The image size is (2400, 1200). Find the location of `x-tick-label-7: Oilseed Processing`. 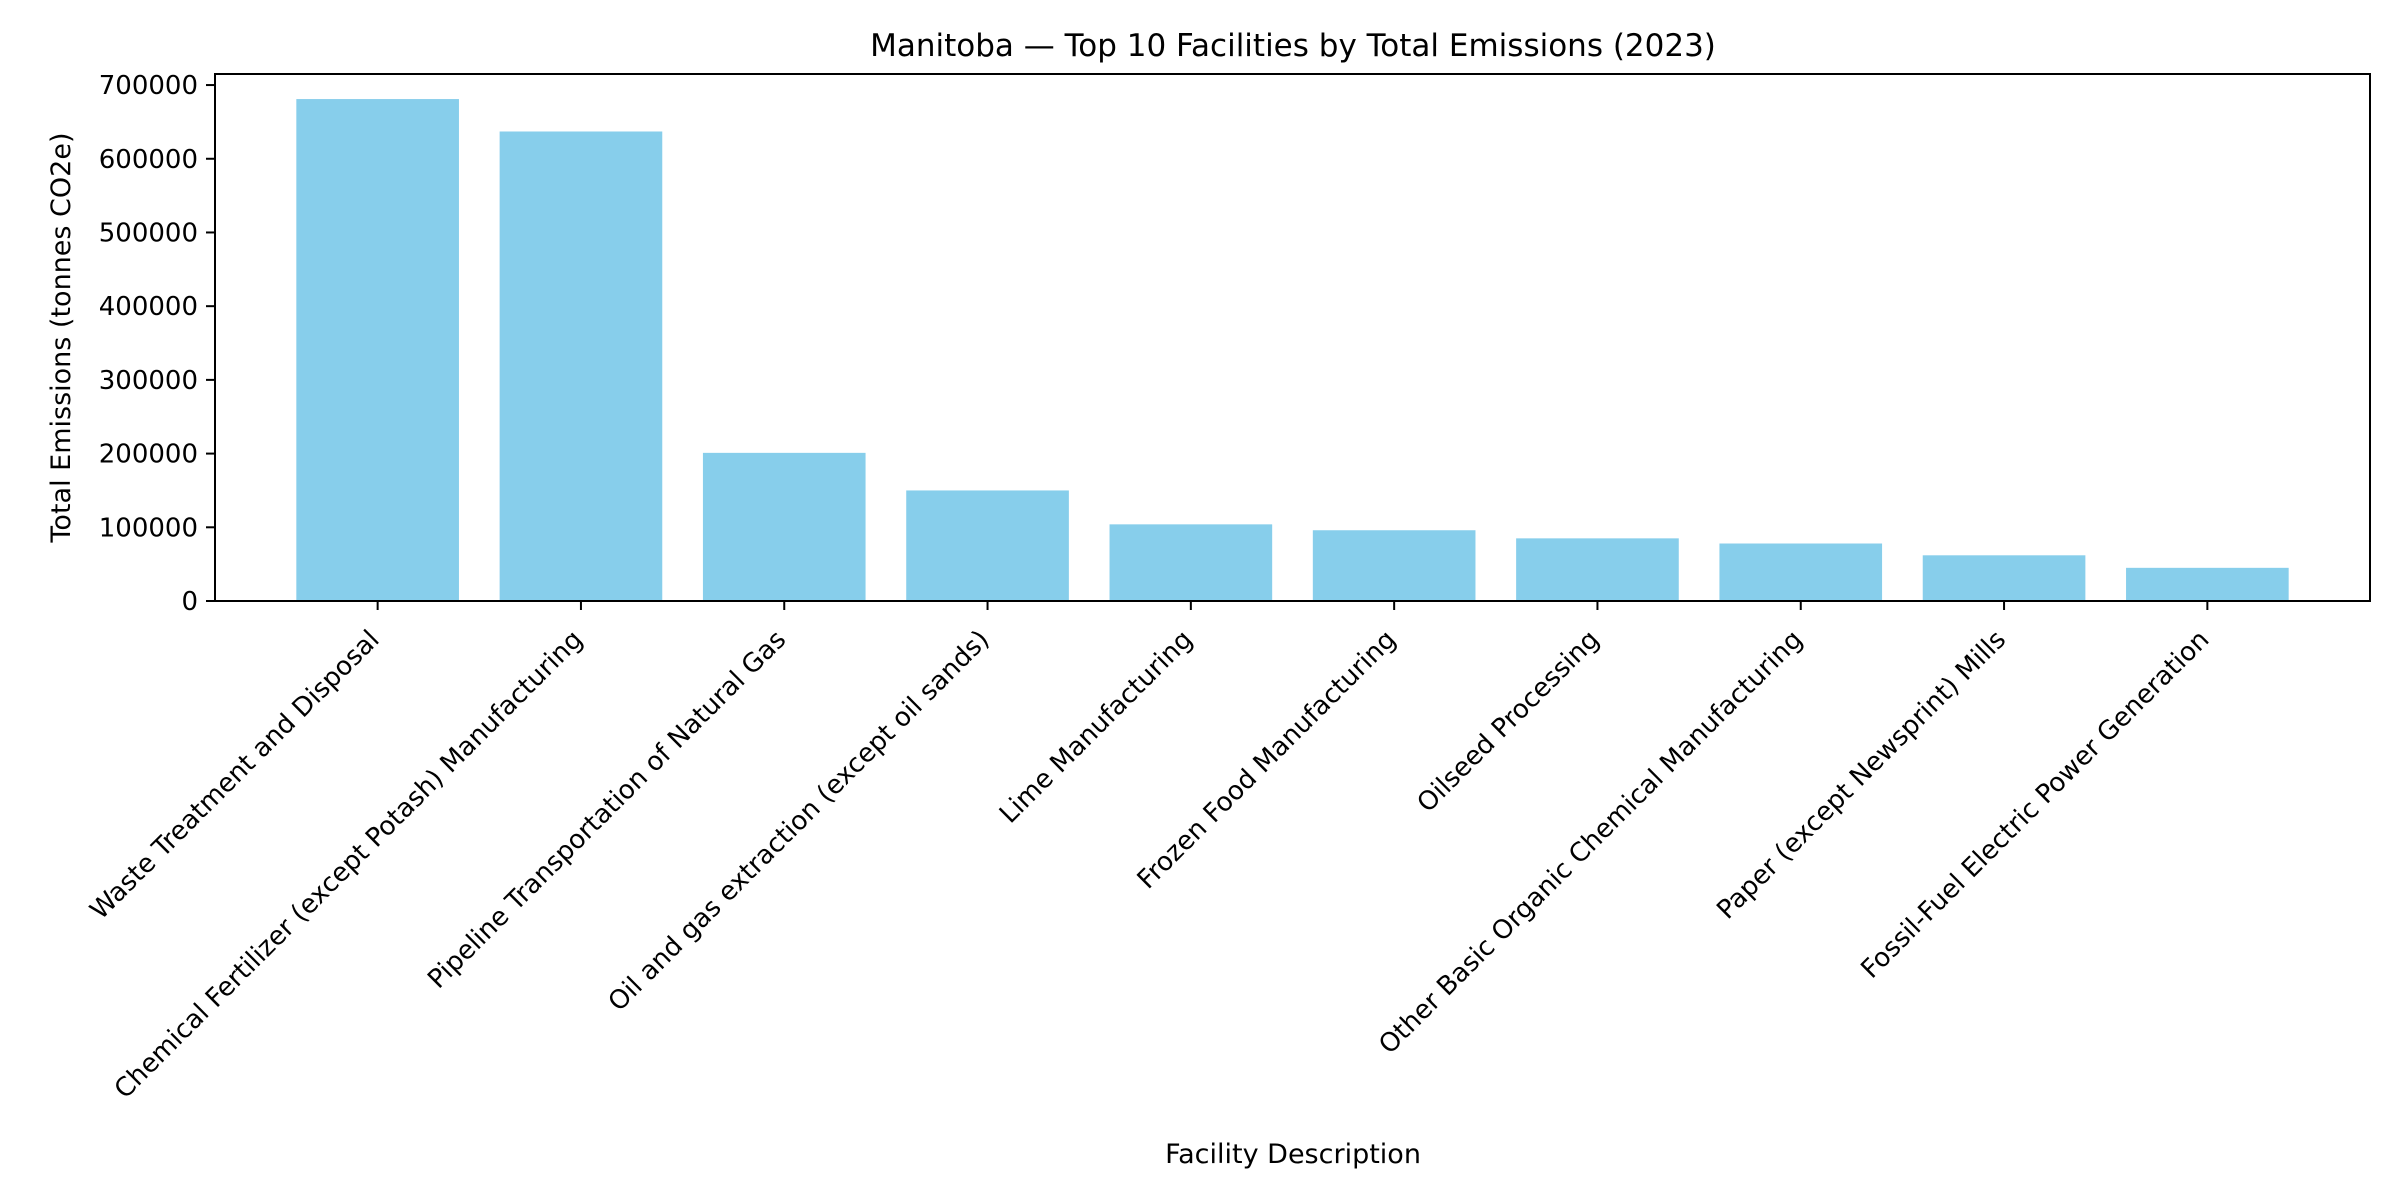

x-tick-label-7: Oilseed Processing is located at coordinates (1509, 722).